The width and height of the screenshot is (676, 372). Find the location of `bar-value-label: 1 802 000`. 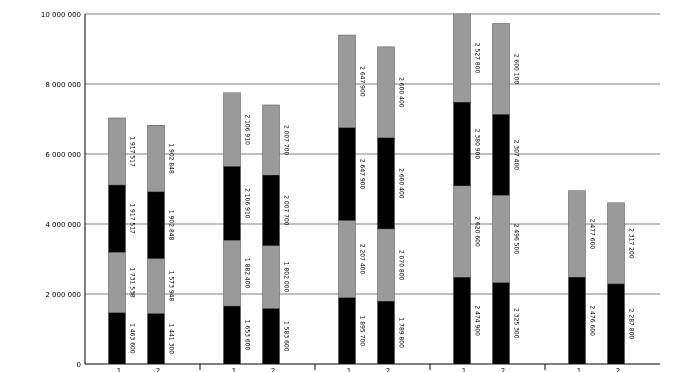

bar-value-label: 1 802 000 is located at coordinates (286, 277).